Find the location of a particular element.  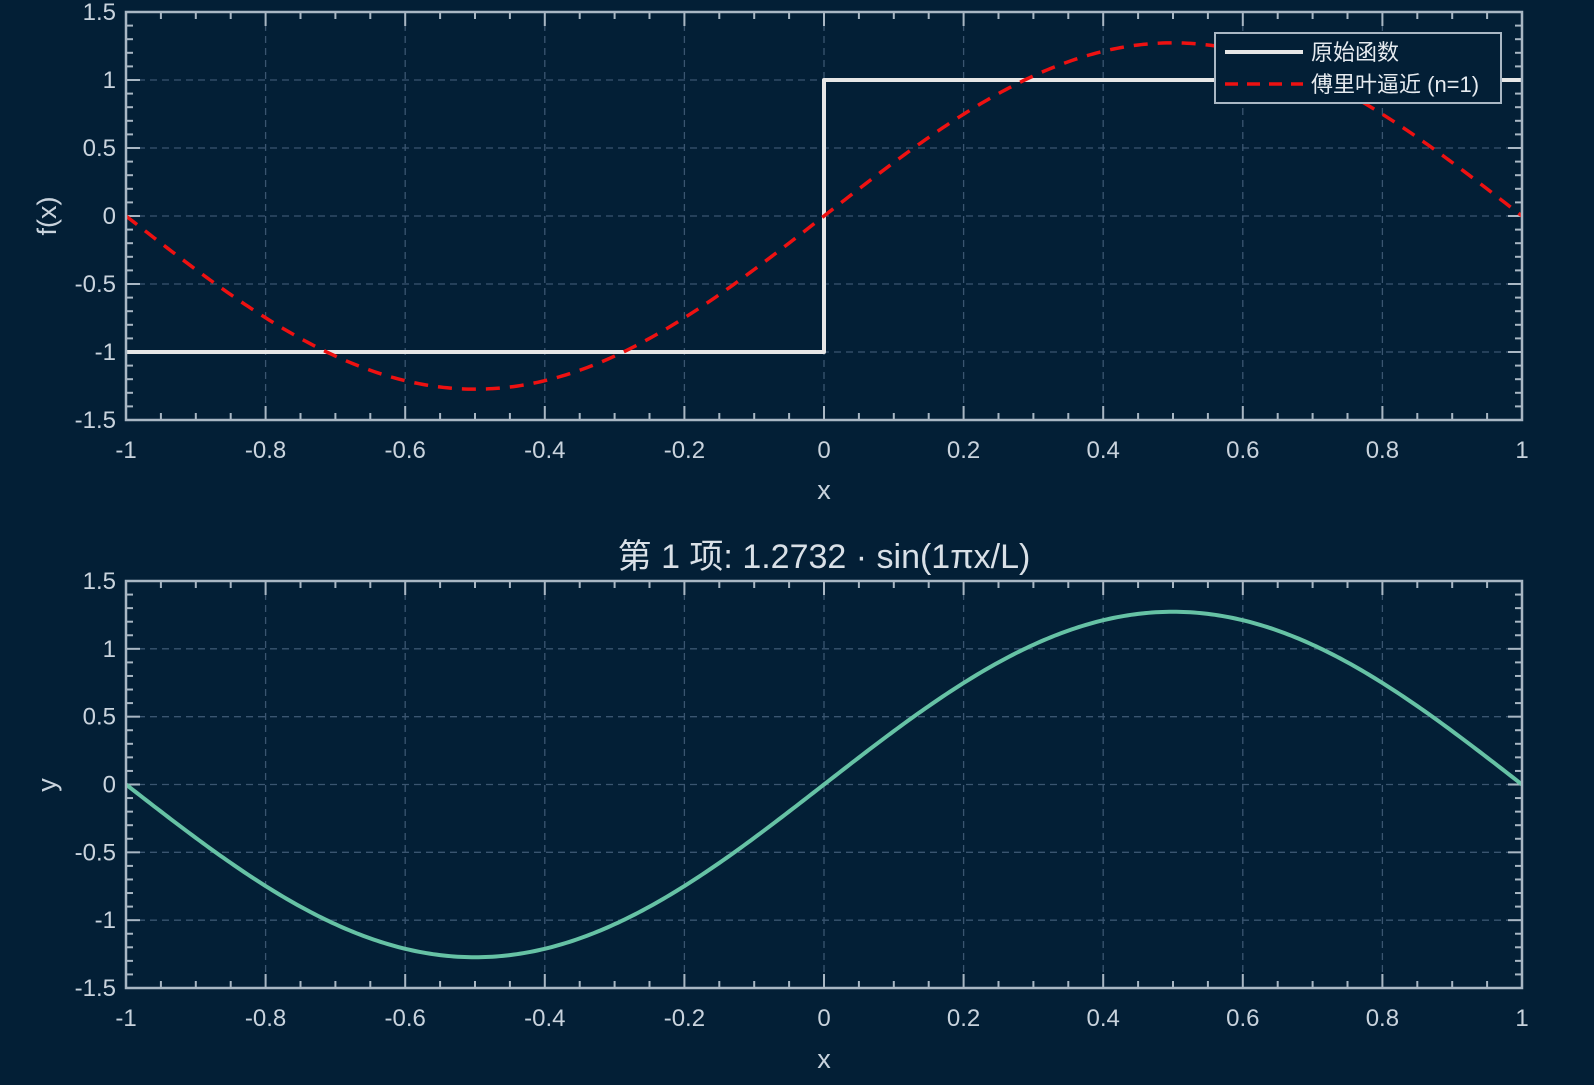

legend-label-original: 原始函数 is located at coordinates (1355, 52).